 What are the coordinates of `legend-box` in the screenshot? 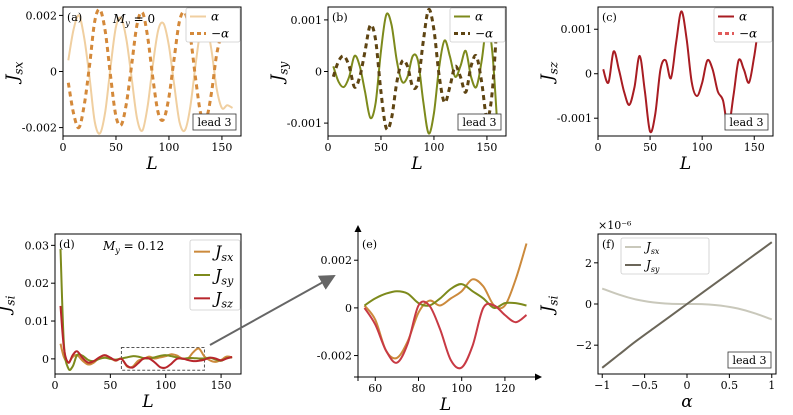 It's located at (215, 275).